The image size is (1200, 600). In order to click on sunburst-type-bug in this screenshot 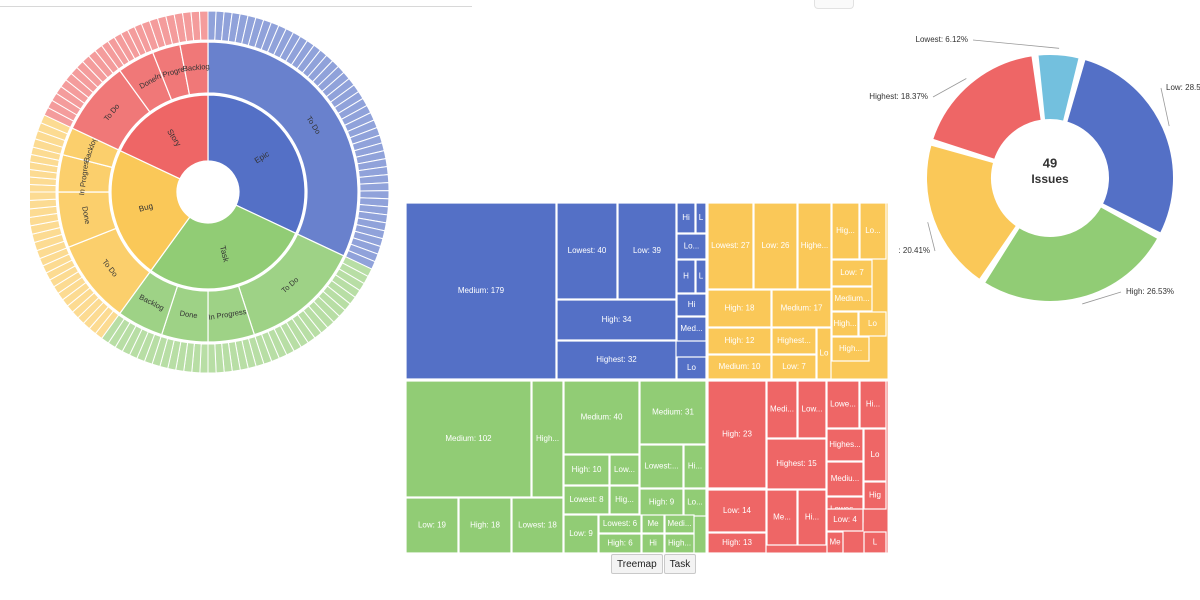, I will do `click(150, 210)`.